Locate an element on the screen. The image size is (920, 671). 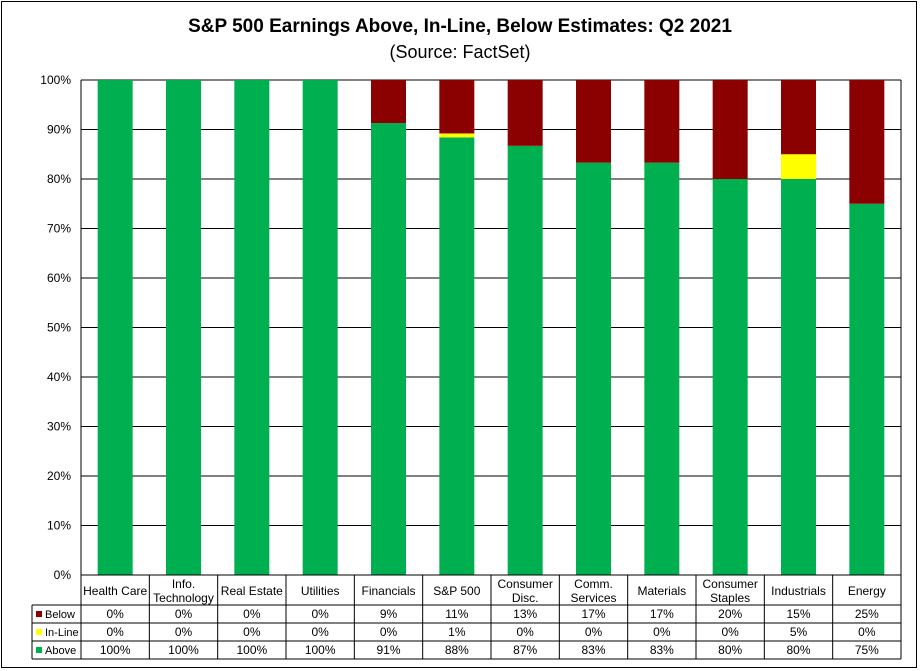
y-tick-label: 80% is located at coordinates (59, 179).